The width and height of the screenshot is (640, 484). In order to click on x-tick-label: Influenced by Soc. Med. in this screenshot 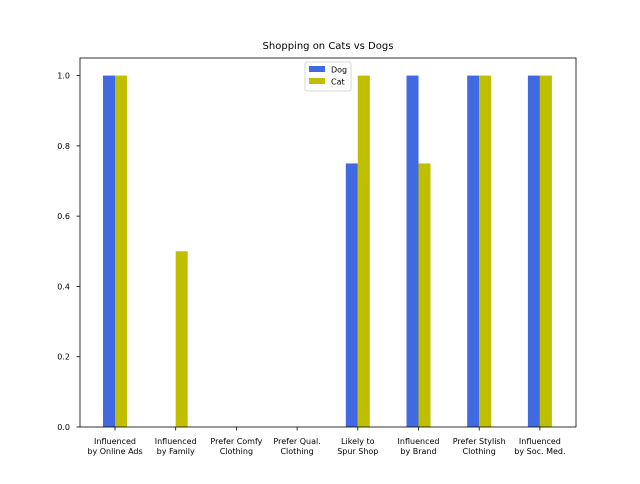, I will do `click(539, 446)`.